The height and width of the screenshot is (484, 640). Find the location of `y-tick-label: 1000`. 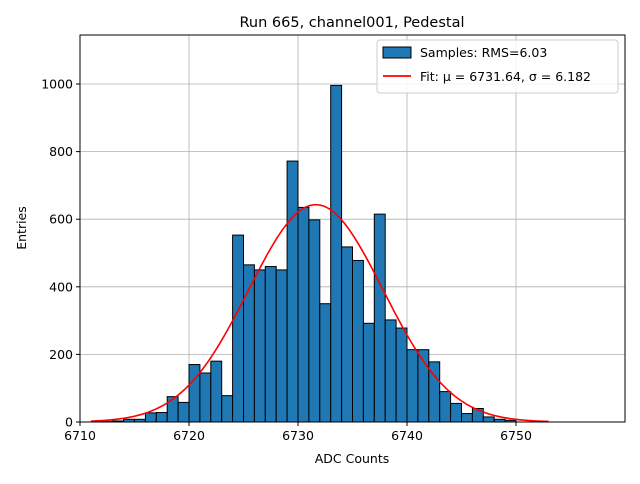

y-tick-label: 1000 is located at coordinates (57, 84).